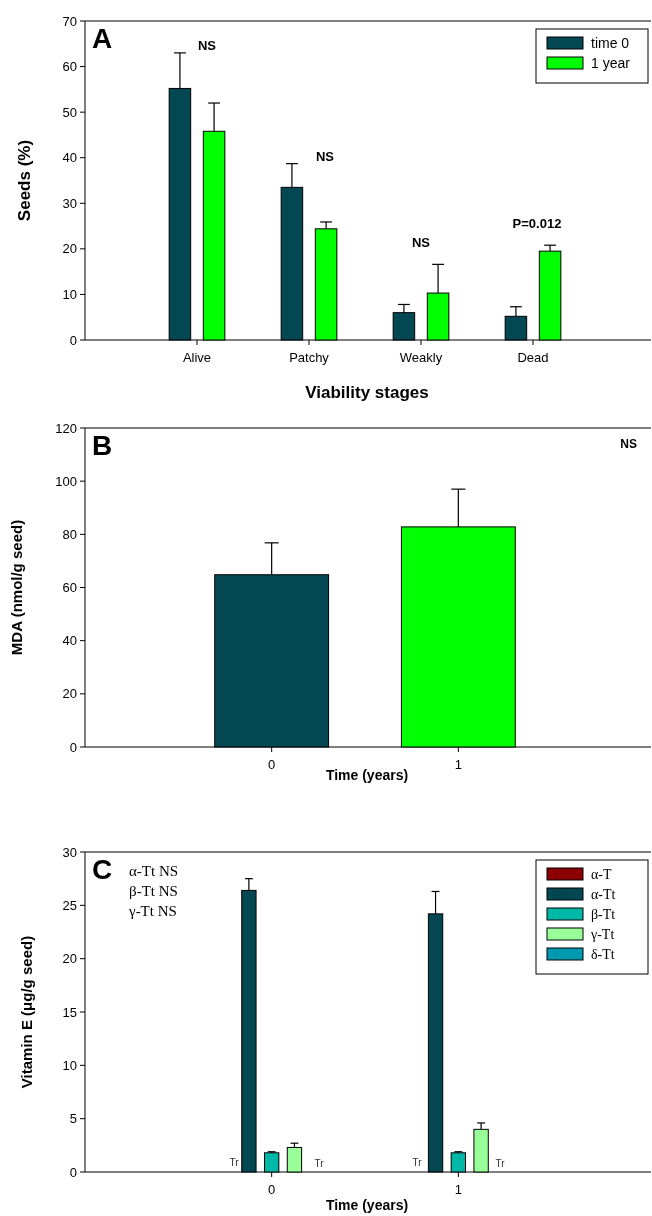 This screenshot has width=652, height=1216. What do you see at coordinates (66, 481) in the screenshot?
I see `y-tick-label: 100` at bounding box center [66, 481].